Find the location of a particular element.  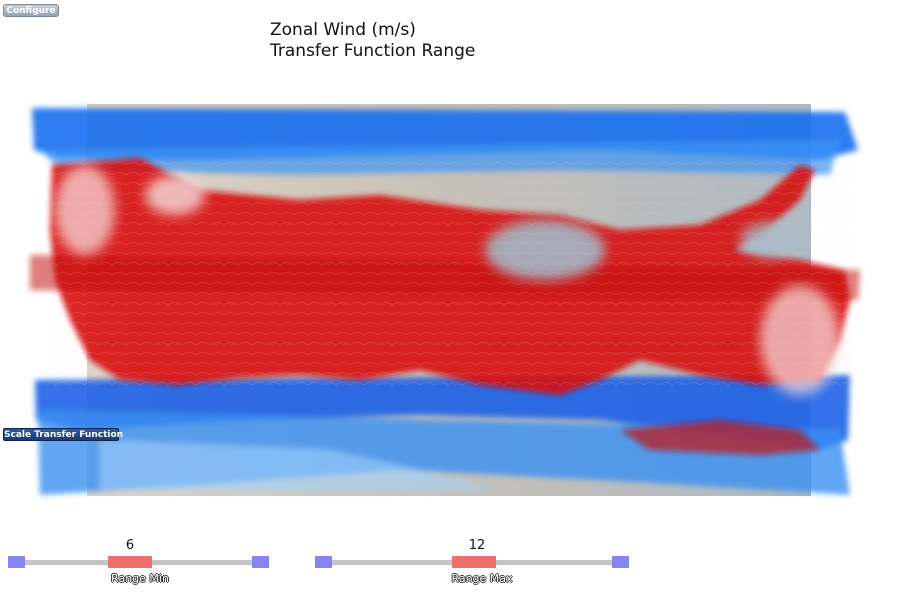

plot-title: Zonal Wind (m/s) Transfer Function Range is located at coordinates (372, 41).